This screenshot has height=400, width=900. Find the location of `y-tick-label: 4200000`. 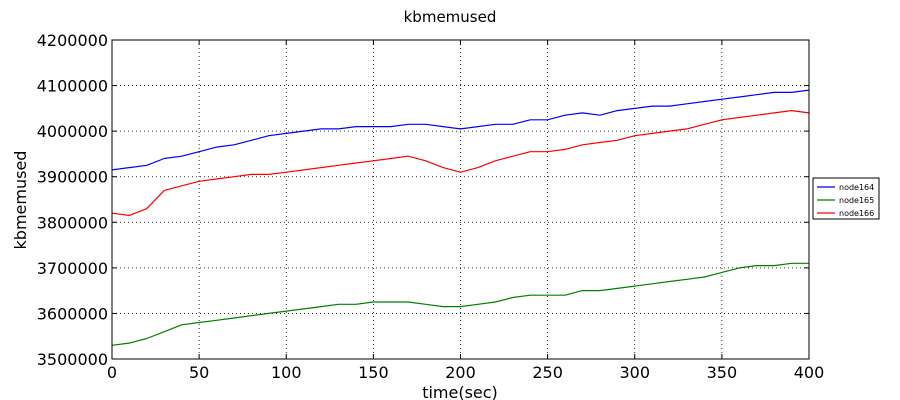

y-tick-label: 4200000 is located at coordinates (72, 40).